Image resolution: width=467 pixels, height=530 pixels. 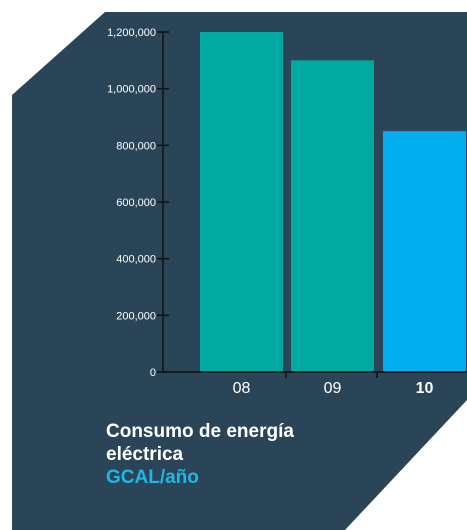 I want to click on caption-unit: GCAL/año, so click(x=152, y=477).